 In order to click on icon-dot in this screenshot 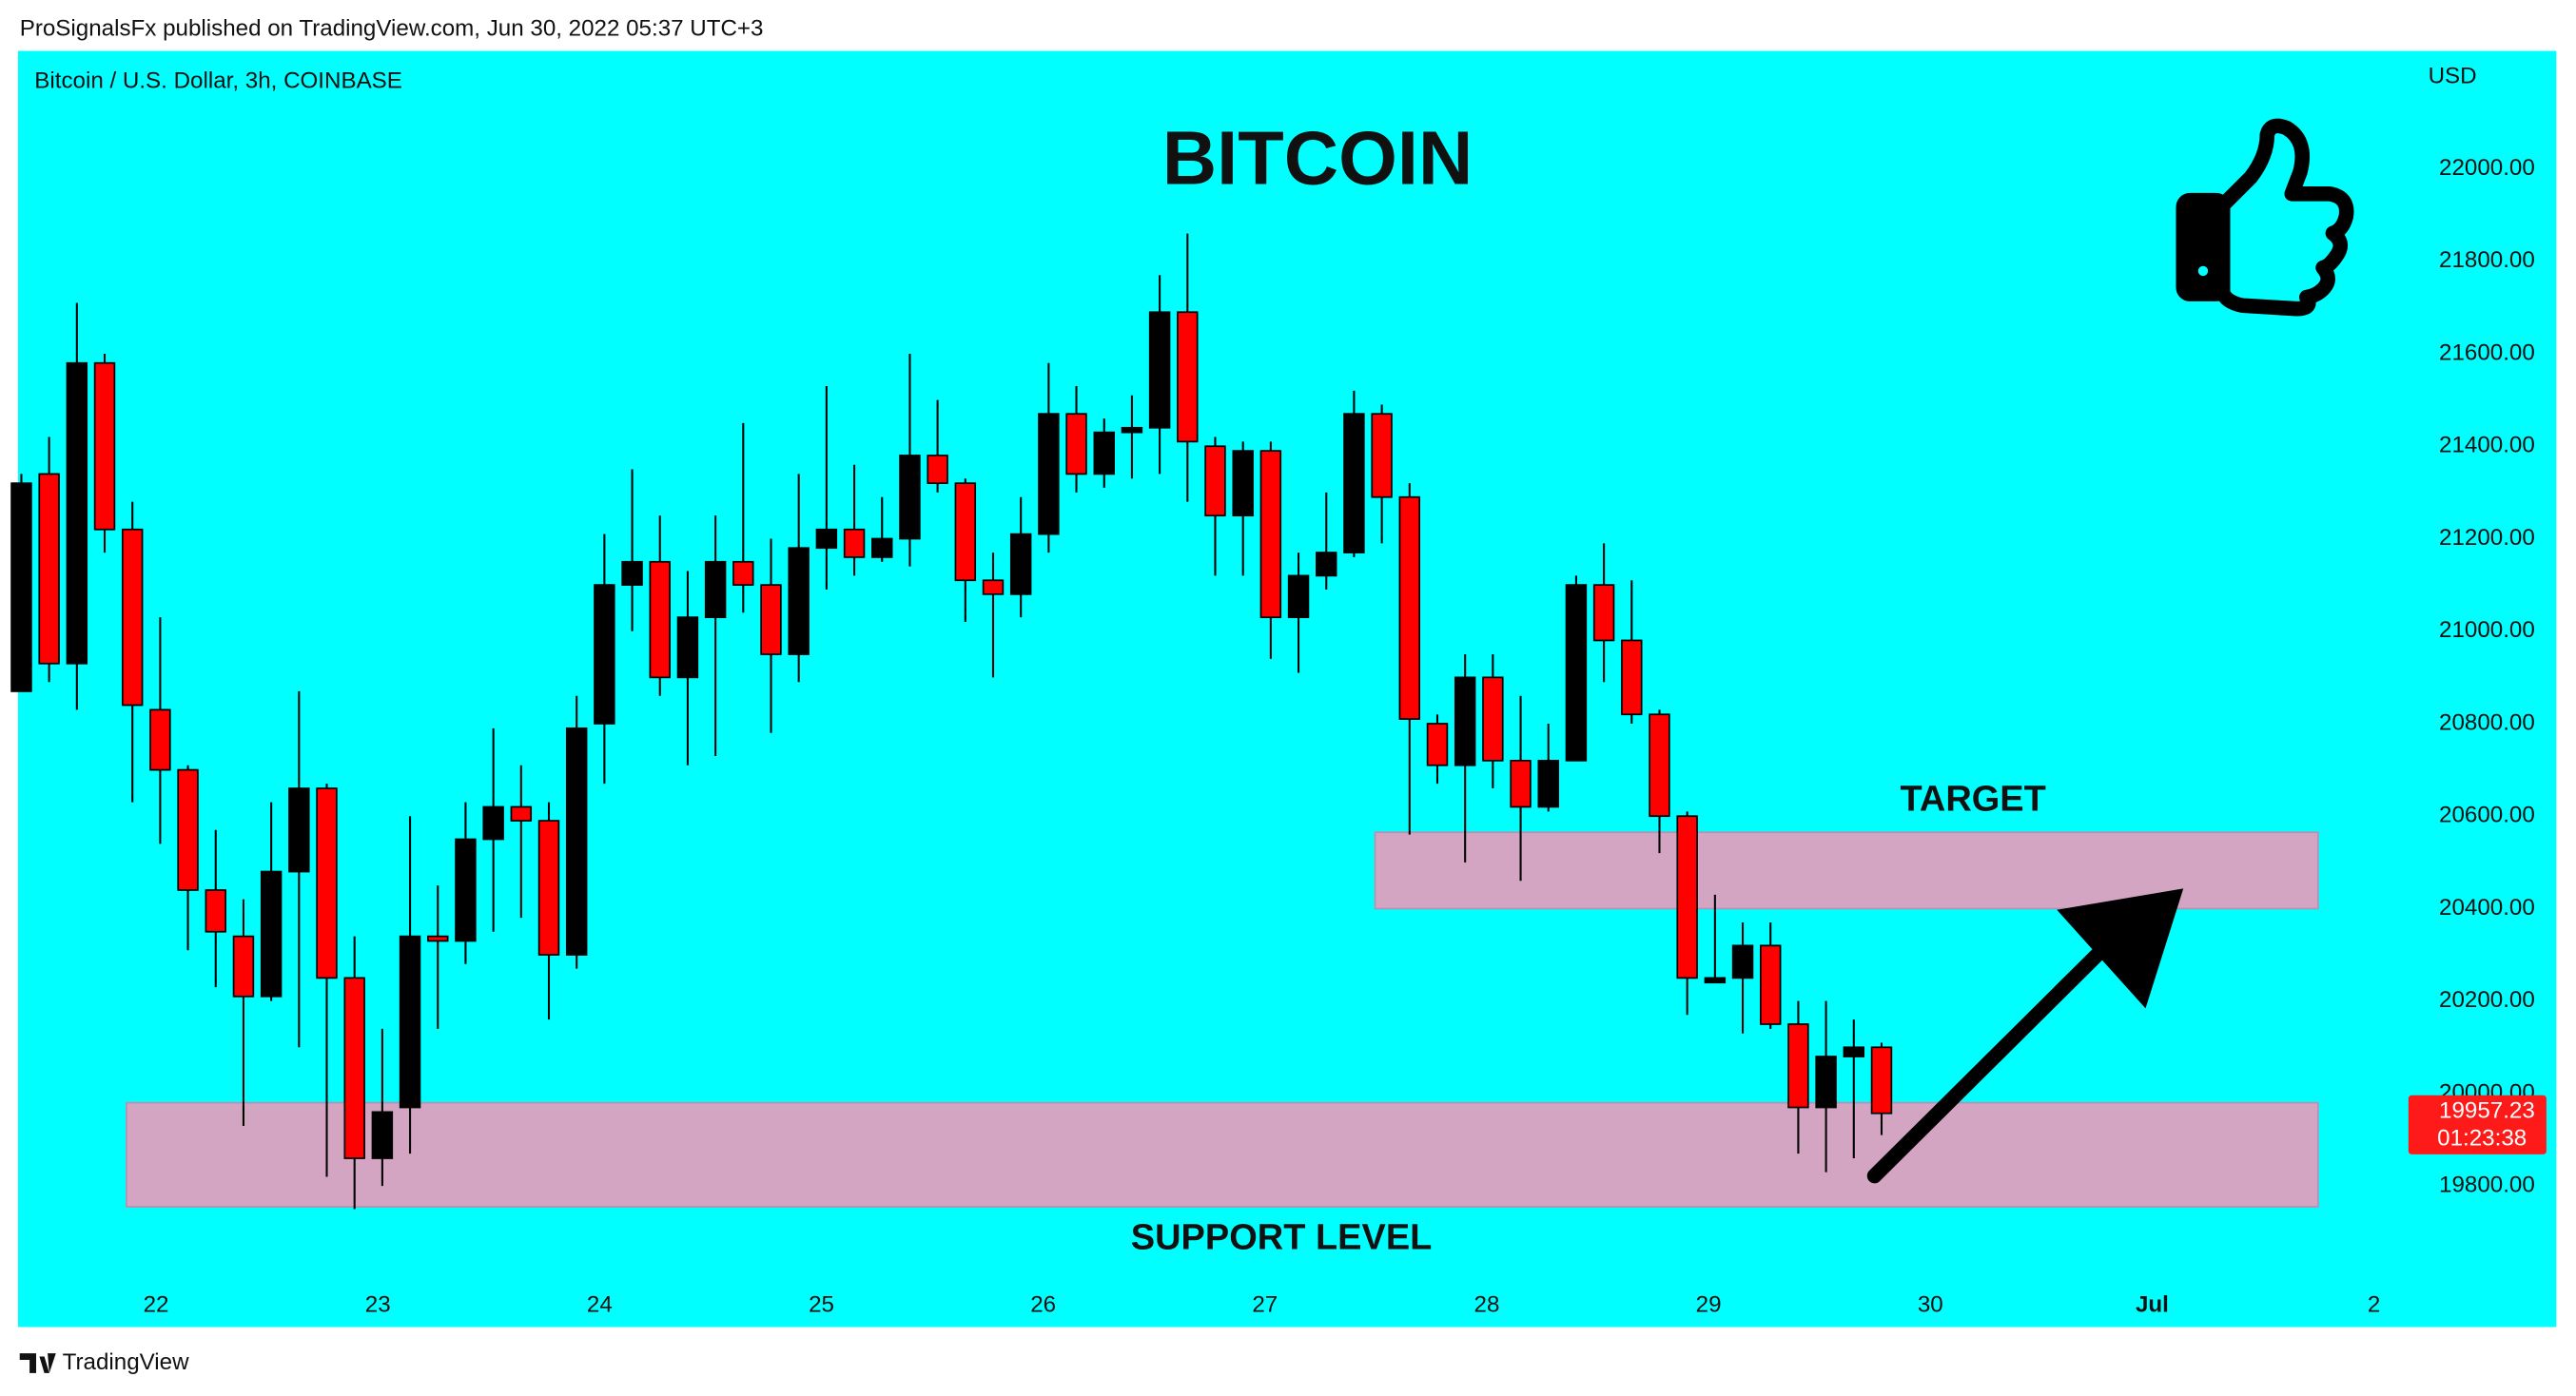, I will do `click(2203, 271)`.